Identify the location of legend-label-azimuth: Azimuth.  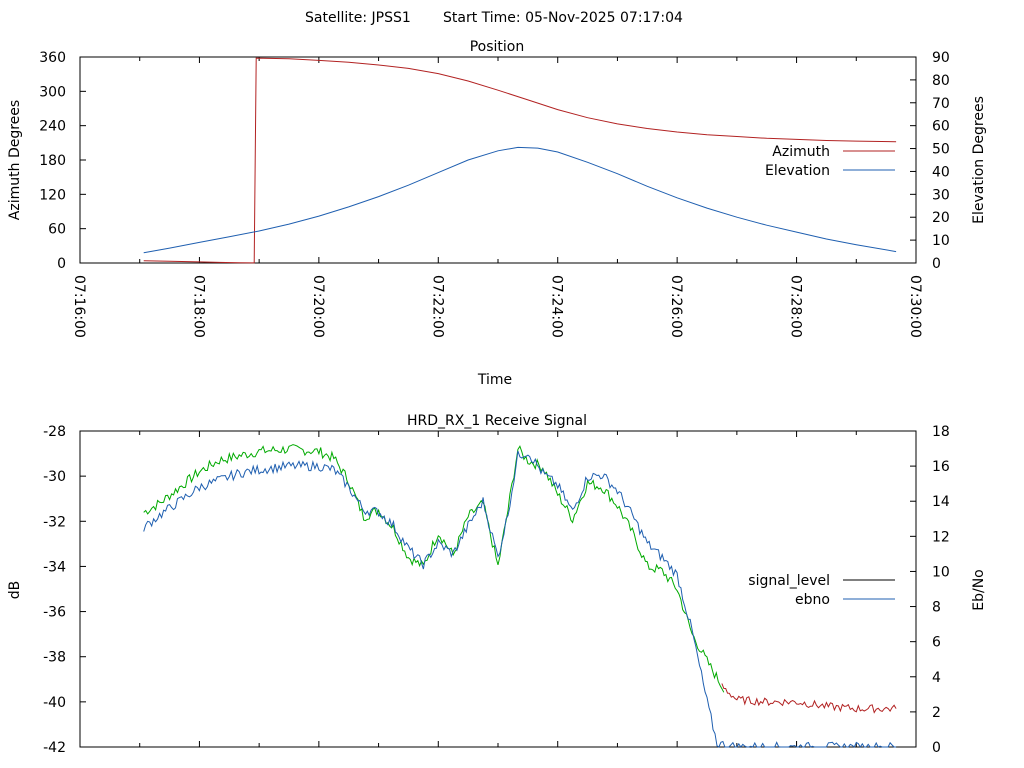
(801, 152).